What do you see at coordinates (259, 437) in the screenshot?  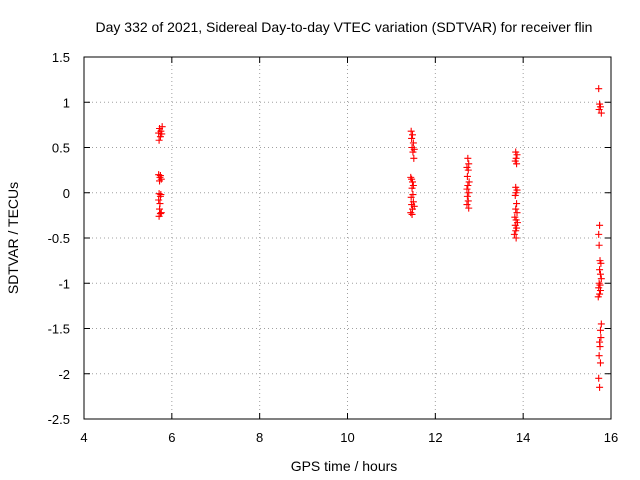 I see `x-tick-label: 8` at bounding box center [259, 437].